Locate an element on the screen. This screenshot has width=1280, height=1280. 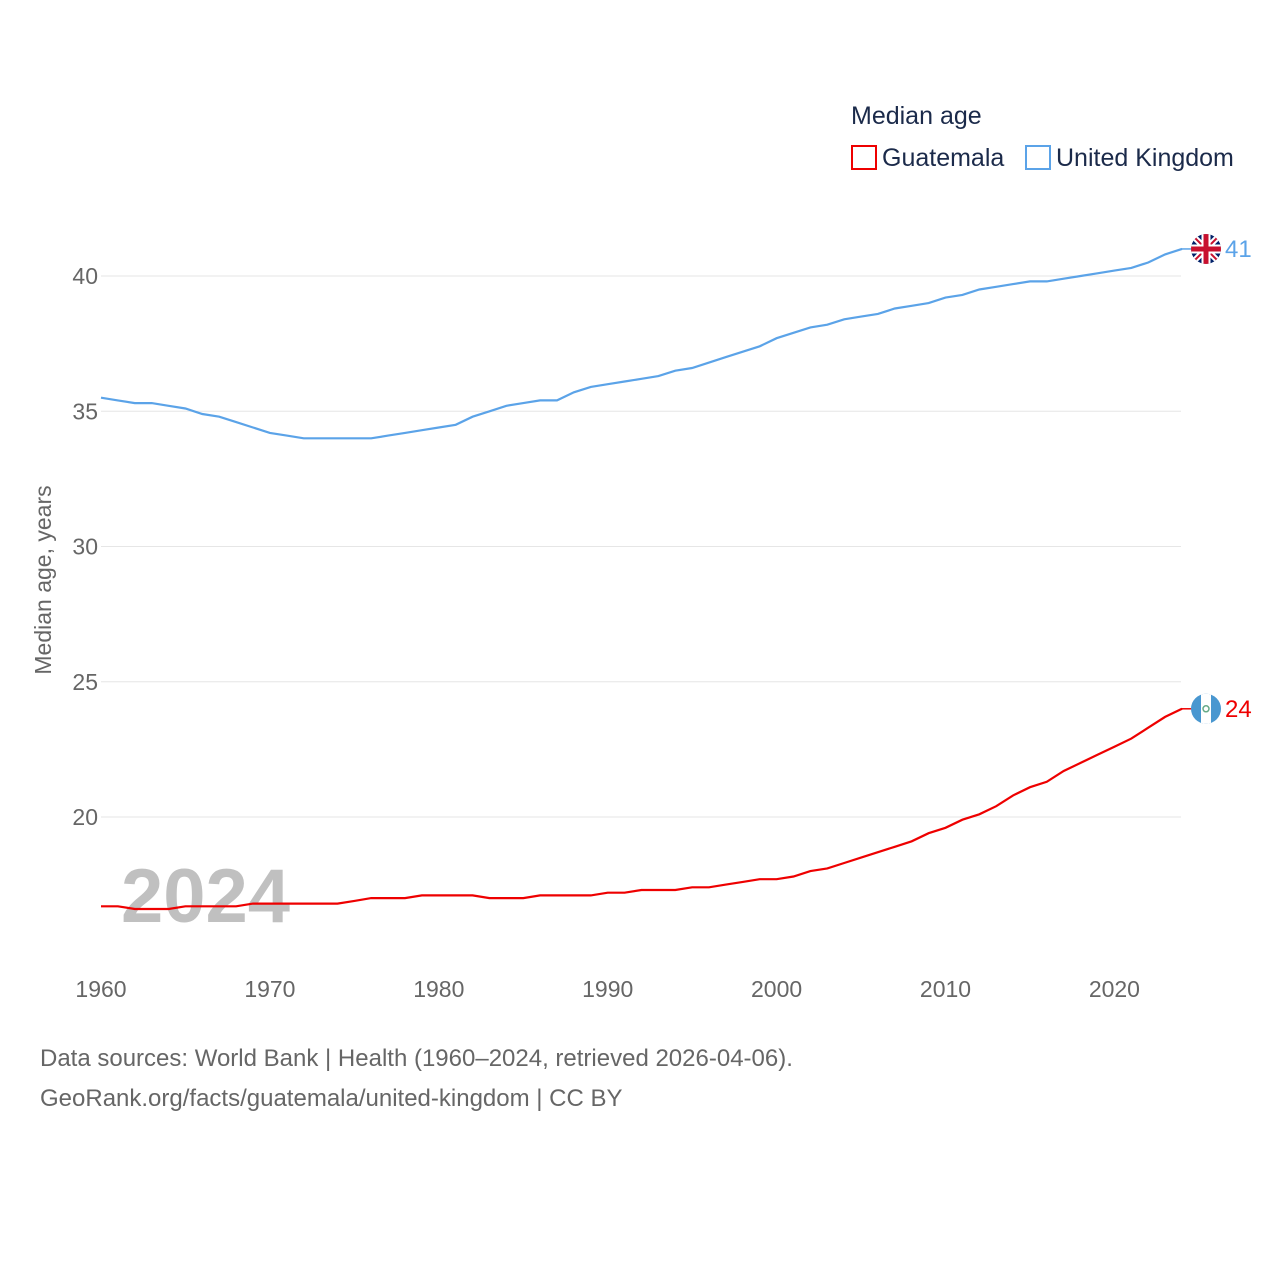
y-tick-label: 30 is located at coordinates (85, 547).